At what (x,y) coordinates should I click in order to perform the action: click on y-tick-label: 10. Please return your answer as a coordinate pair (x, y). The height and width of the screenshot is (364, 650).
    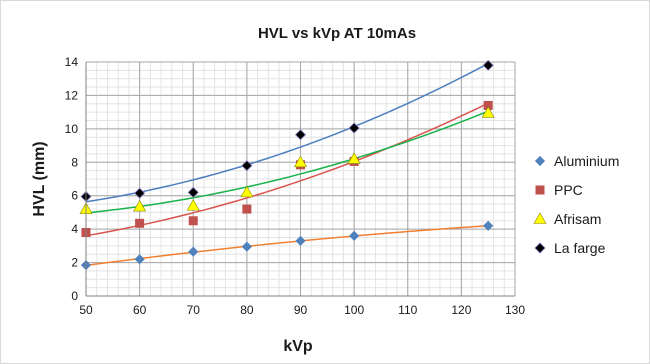
    Looking at the image, I should click on (72, 129).